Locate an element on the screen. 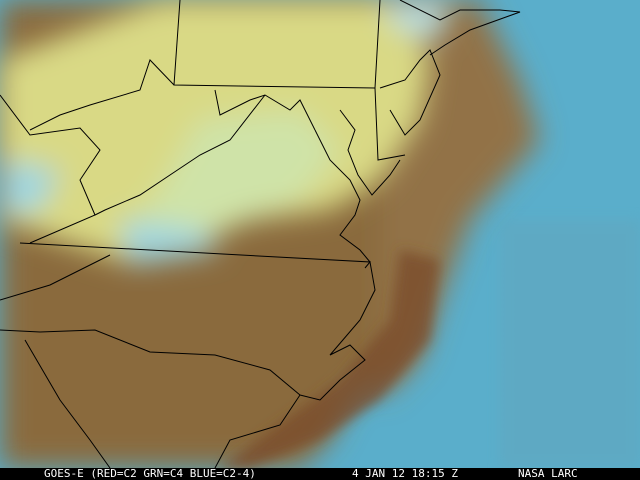 The height and width of the screenshot is (480, 640). timestamp-label: 4 JAN 12 18:15 Z is located at coordinates (405, 473).